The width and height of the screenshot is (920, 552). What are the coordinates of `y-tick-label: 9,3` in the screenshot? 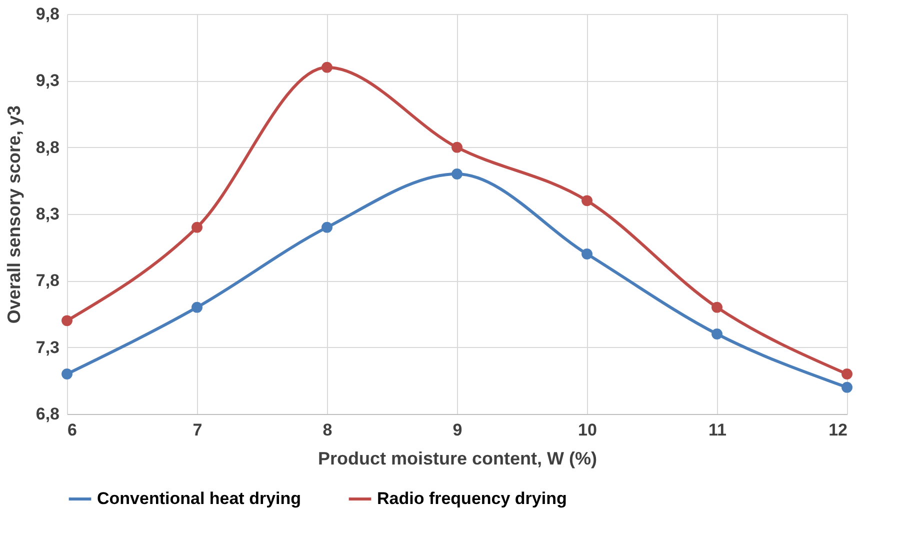 It's located at (48, 80).